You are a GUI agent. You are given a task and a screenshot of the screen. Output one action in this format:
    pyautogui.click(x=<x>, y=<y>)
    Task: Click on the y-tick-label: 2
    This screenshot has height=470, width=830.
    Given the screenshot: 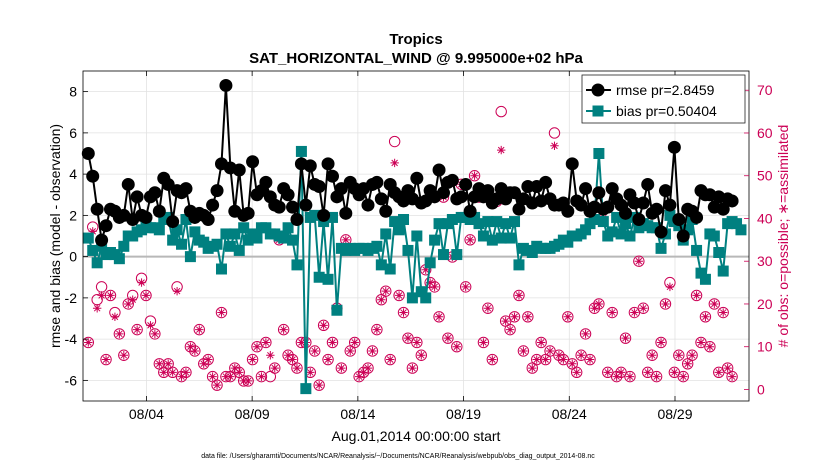 What is the action you would take?
    pyautogui.click(x=73, y=215)
    